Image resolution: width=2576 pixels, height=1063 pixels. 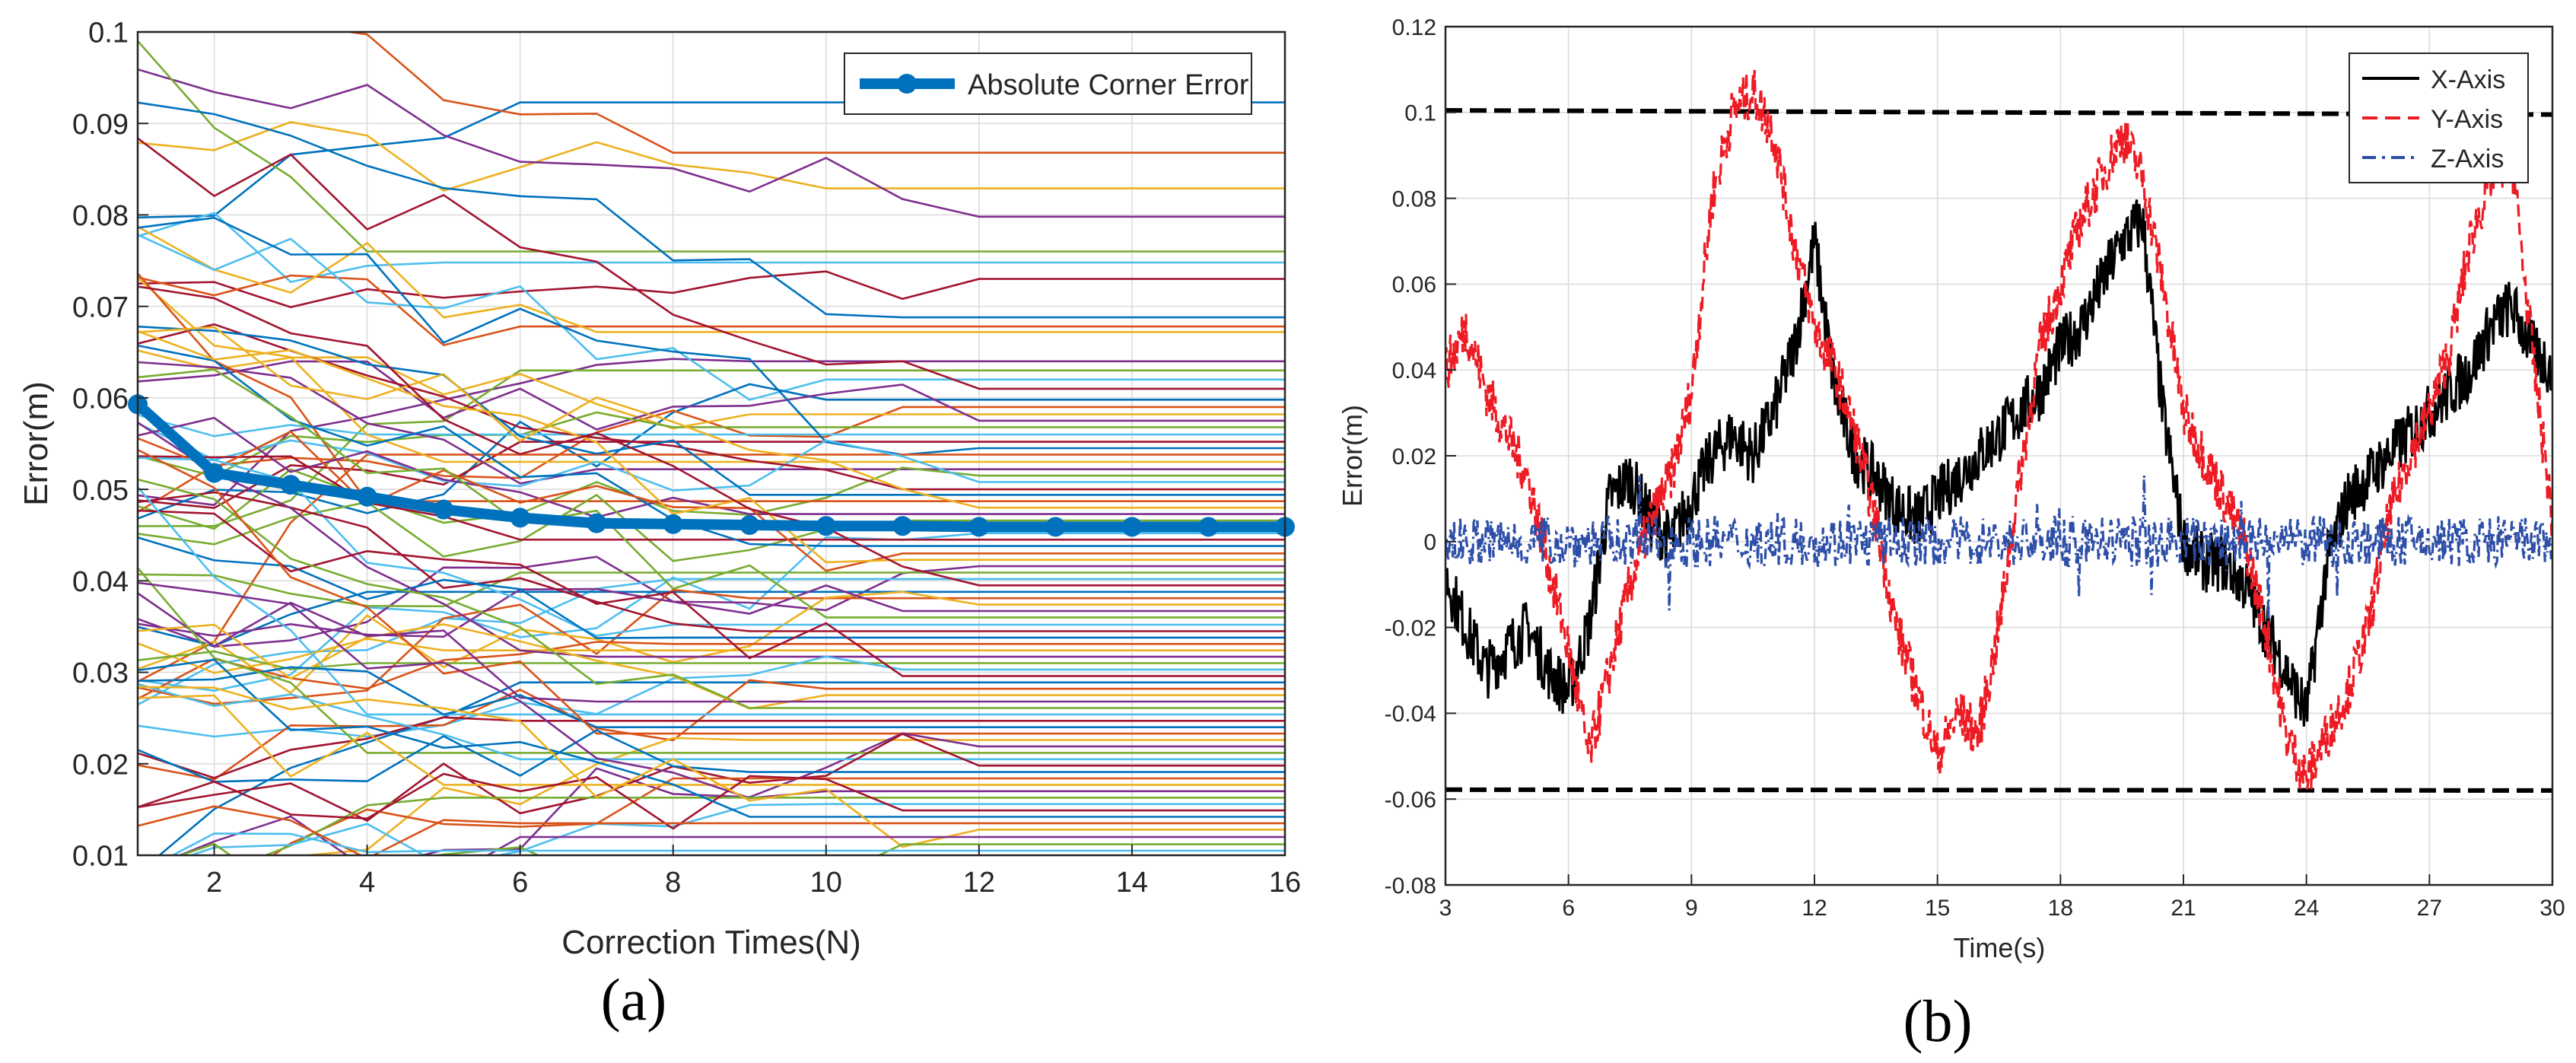 I want to click on x-tick-label: 16, so click(x=1285, y=883).